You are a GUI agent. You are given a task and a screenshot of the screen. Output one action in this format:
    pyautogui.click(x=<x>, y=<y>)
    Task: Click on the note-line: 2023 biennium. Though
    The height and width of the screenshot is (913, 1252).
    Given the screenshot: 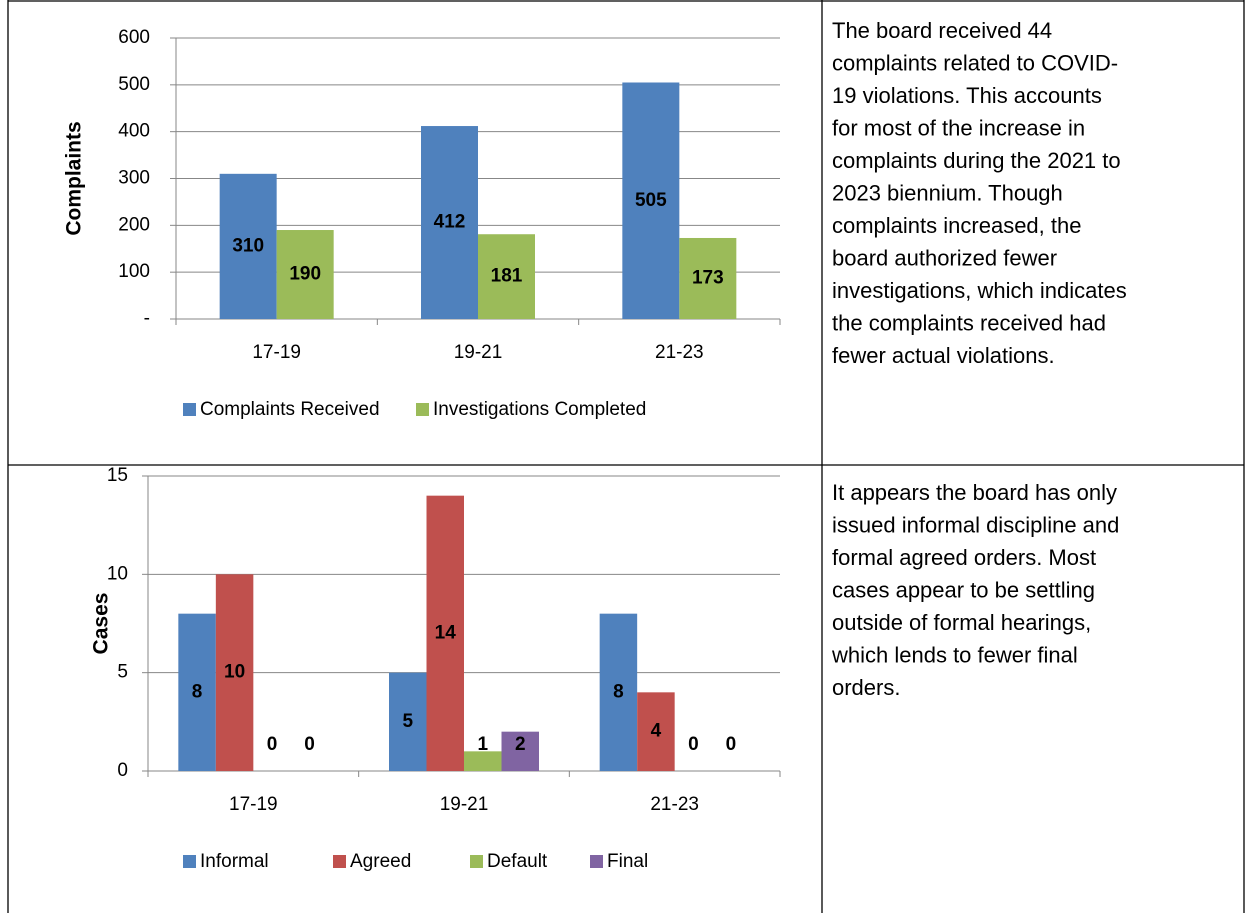 What is the action you would take?
    pyautogui.click(x=947, y=193)
    